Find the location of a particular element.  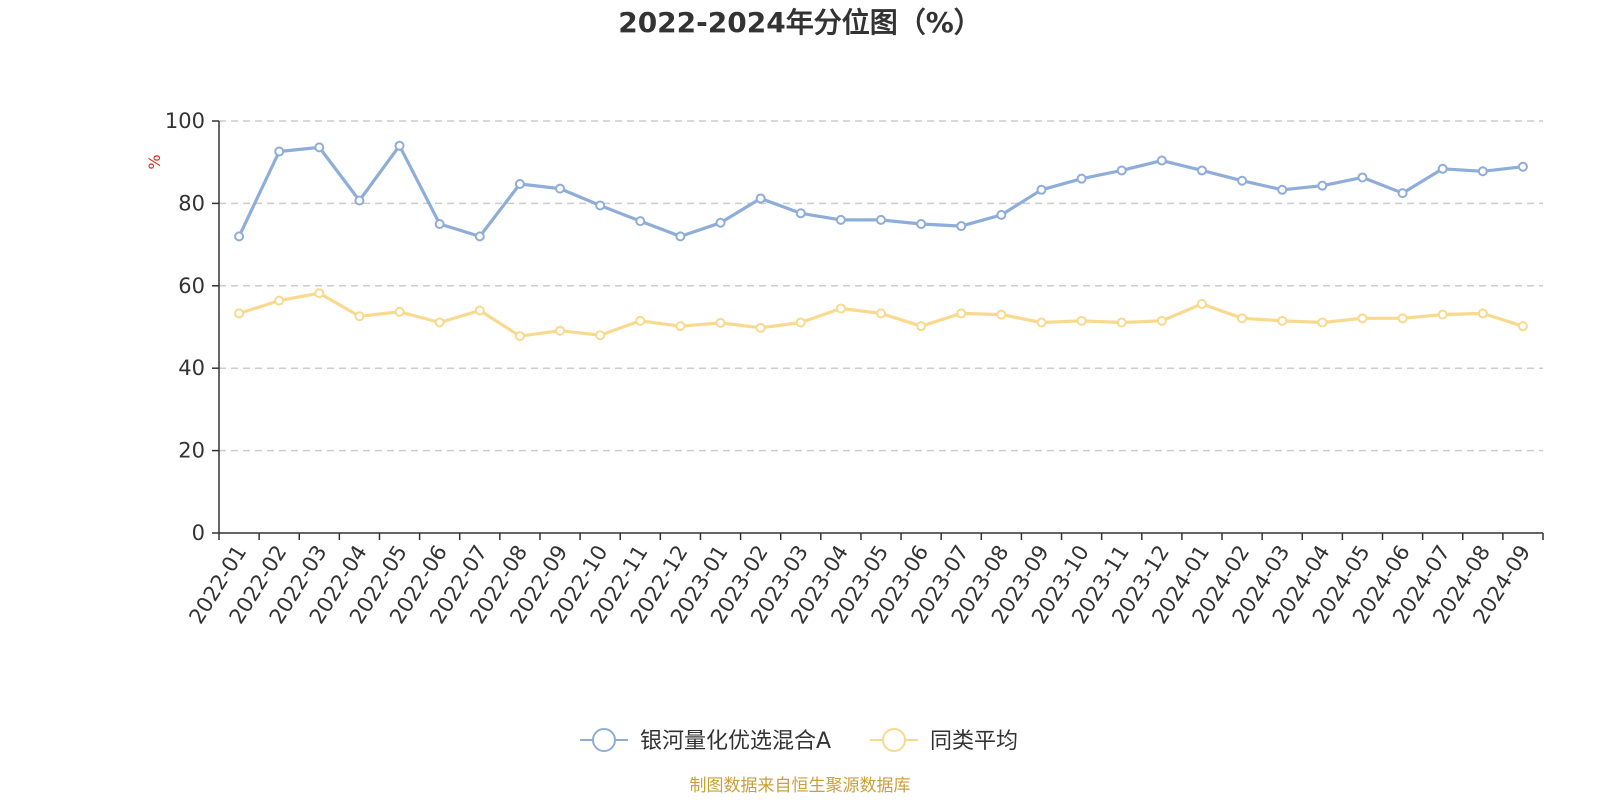

y-tick-label: 80 is located at coordinates (191, 203).